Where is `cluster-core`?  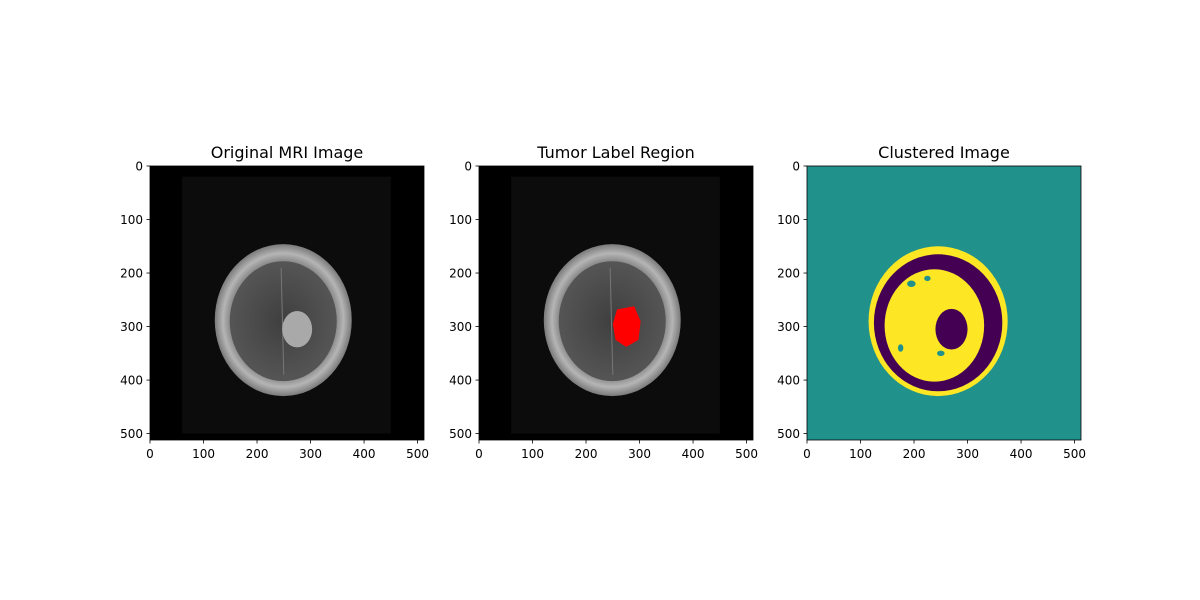
cluster-core is located at coordinates (951, 329).